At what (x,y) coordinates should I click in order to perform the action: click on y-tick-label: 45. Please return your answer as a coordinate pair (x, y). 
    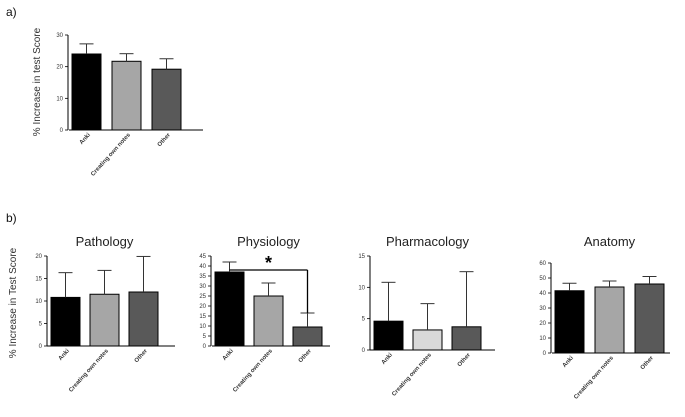
    Looking at the image, I should click on (202, 257).